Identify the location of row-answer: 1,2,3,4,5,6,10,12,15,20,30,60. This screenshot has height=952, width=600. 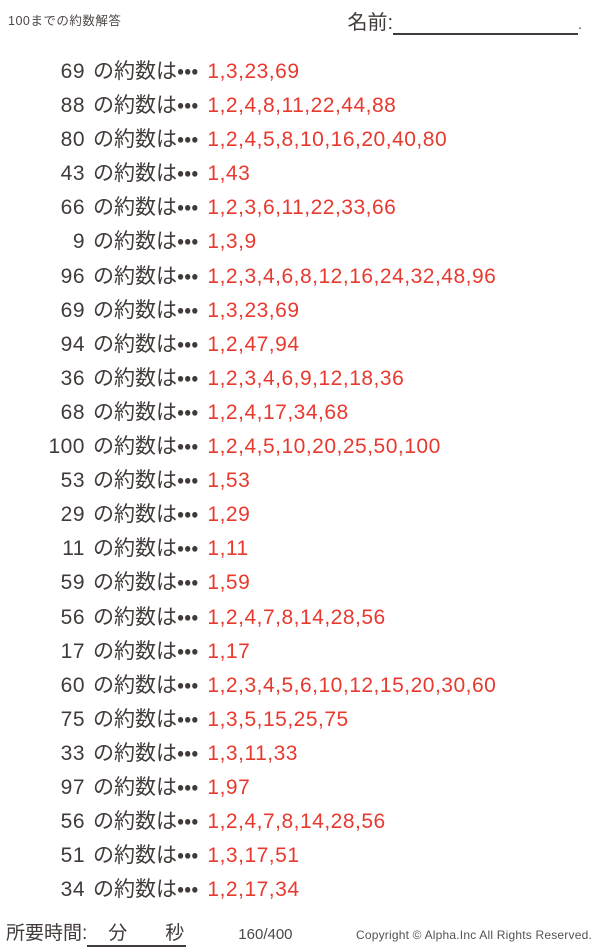
(352, 685).